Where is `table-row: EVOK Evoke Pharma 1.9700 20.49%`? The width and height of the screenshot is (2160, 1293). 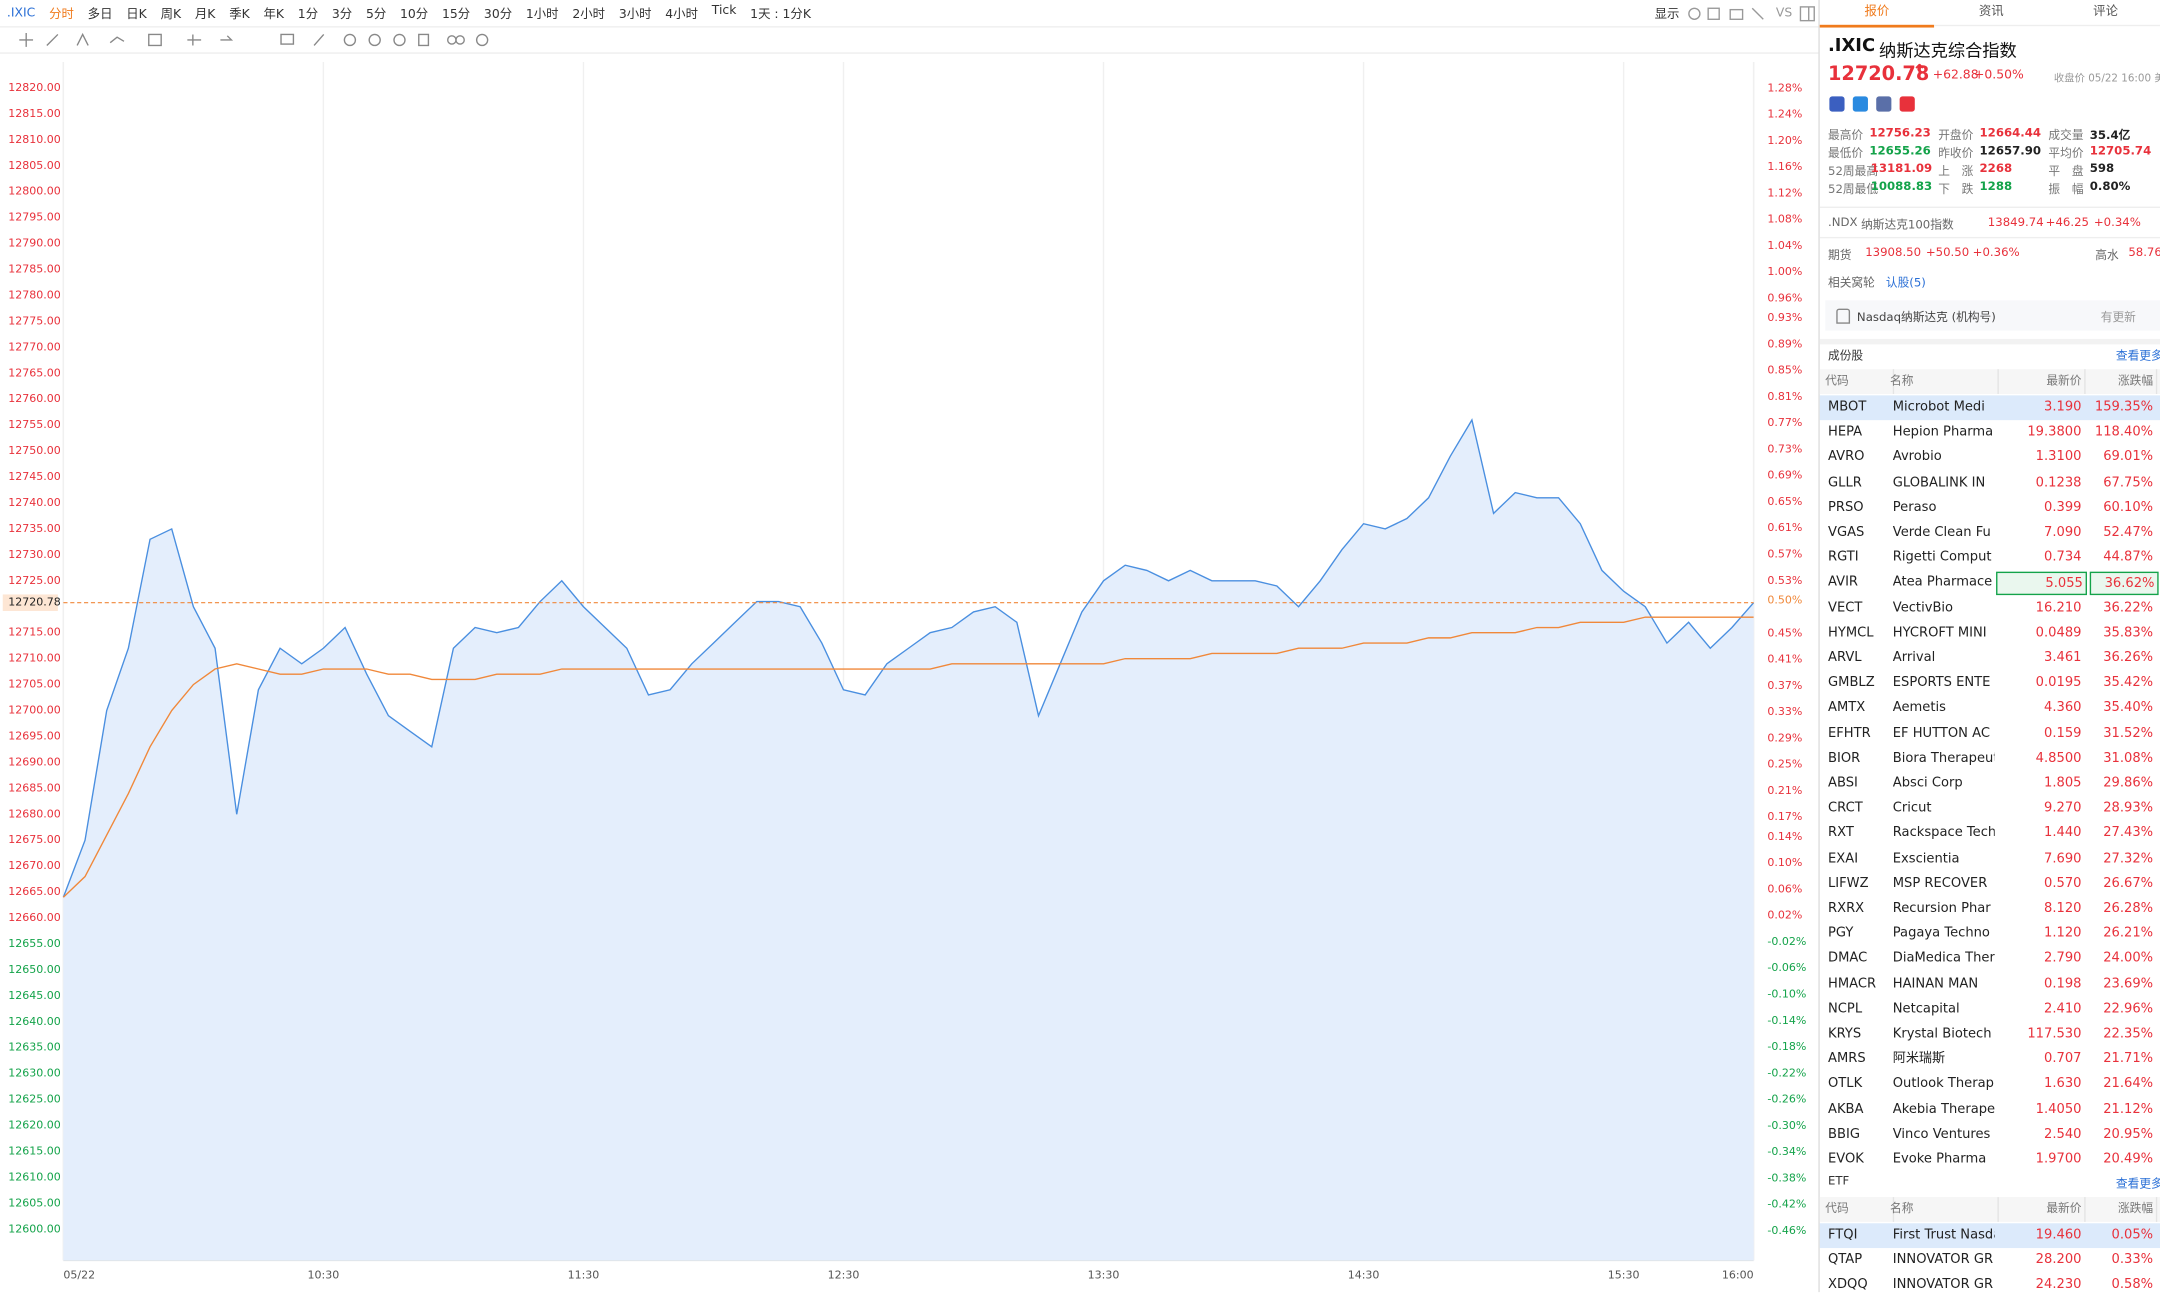 table-row: EVOK Evoke Pharma 1.9700 20.49% is located at coordinates (1990, 1159).